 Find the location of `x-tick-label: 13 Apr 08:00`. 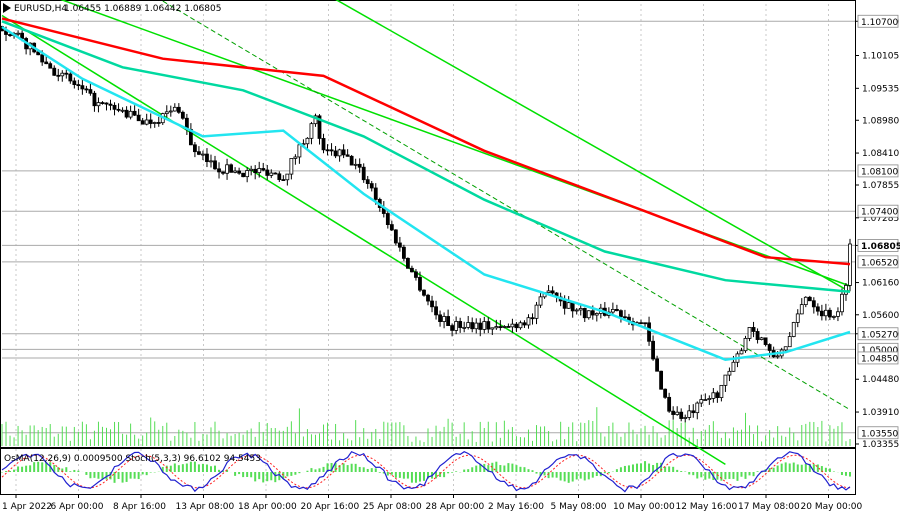

x-tick-label: 13 Apr 08:00 is located at coordinates (205, 507).